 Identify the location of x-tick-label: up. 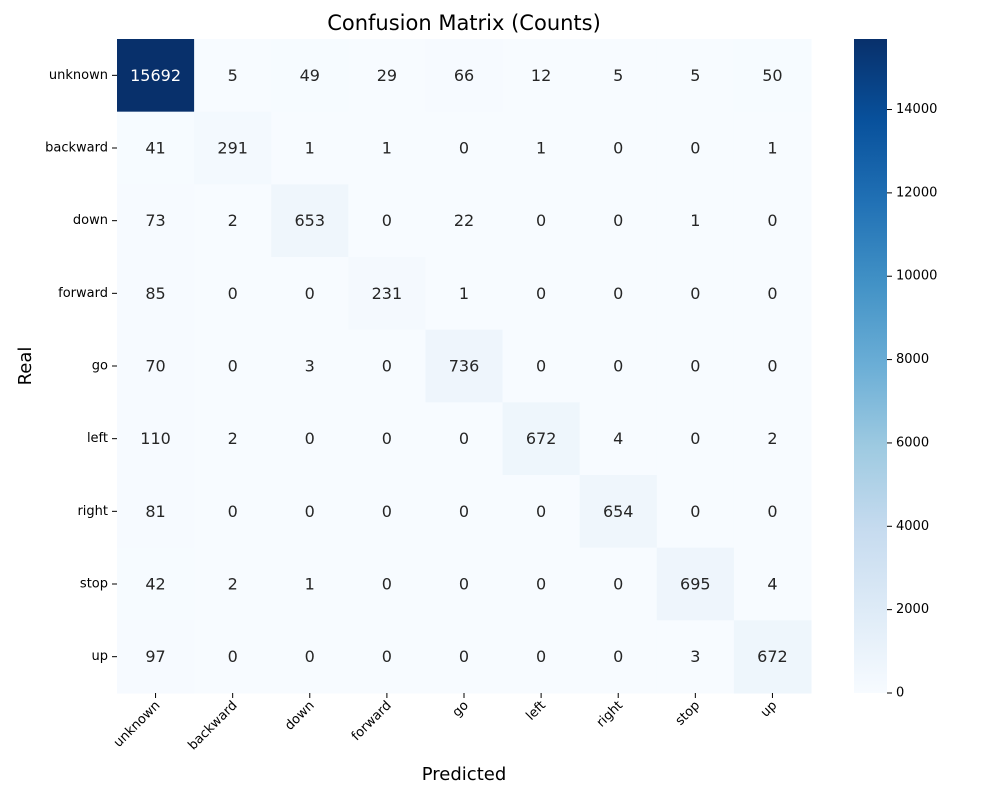
(769, 709).